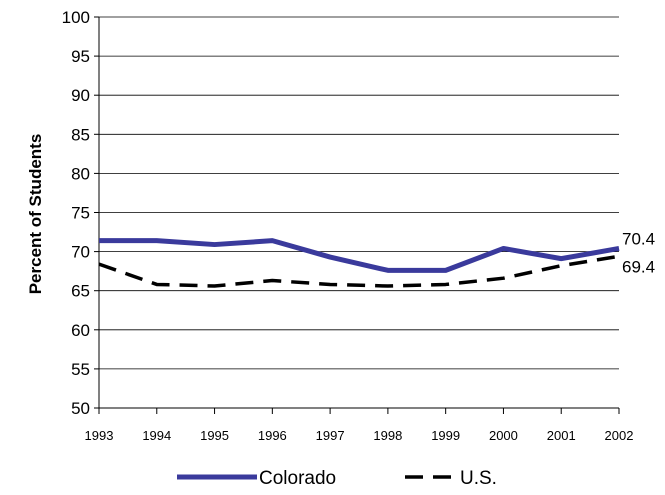 This screenshot has height=495, width=665. I want to click on x-tick-label-1996: 1996, so click(272, 435).